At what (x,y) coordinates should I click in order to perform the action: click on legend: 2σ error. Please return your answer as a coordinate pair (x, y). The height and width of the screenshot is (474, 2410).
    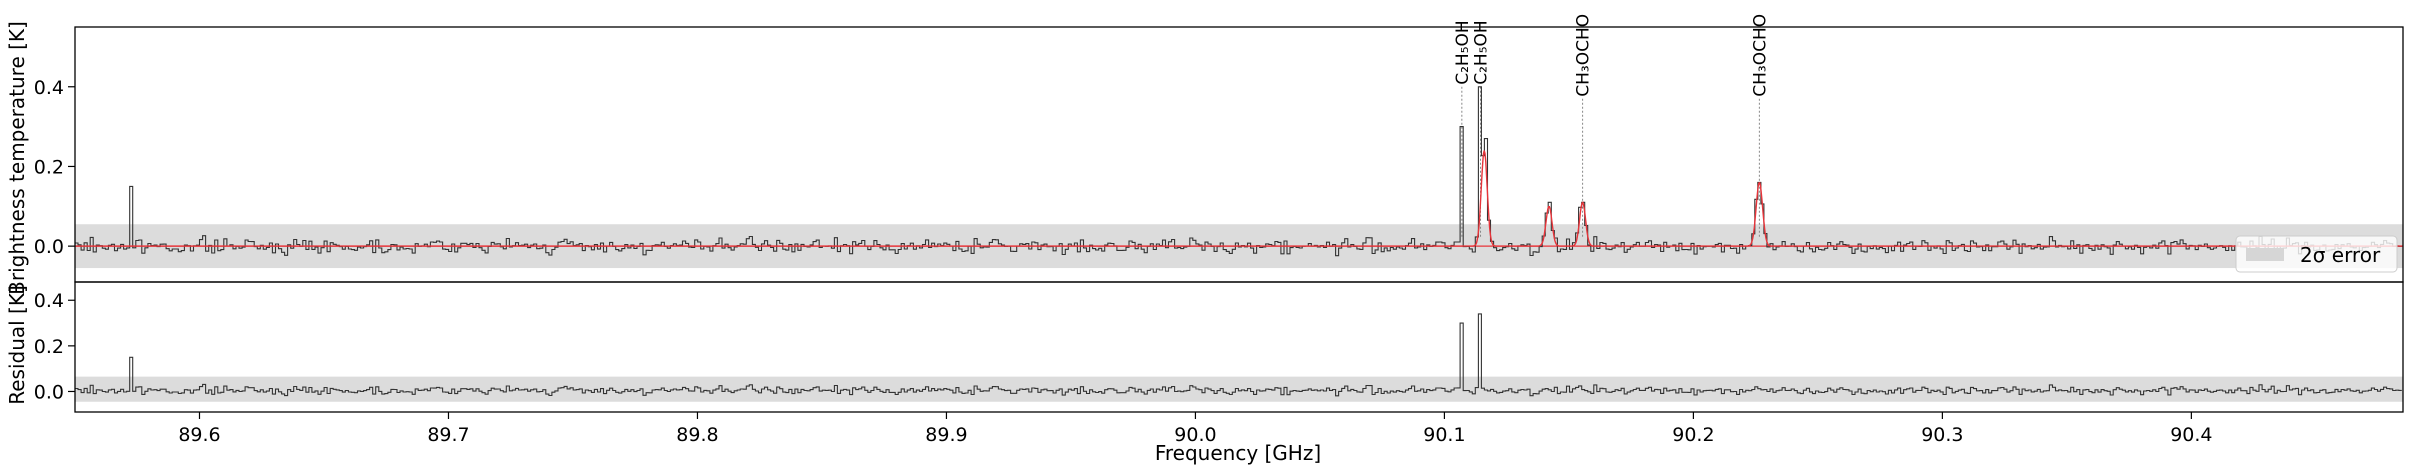
    Looking at the image, I should click on (2316, 254).